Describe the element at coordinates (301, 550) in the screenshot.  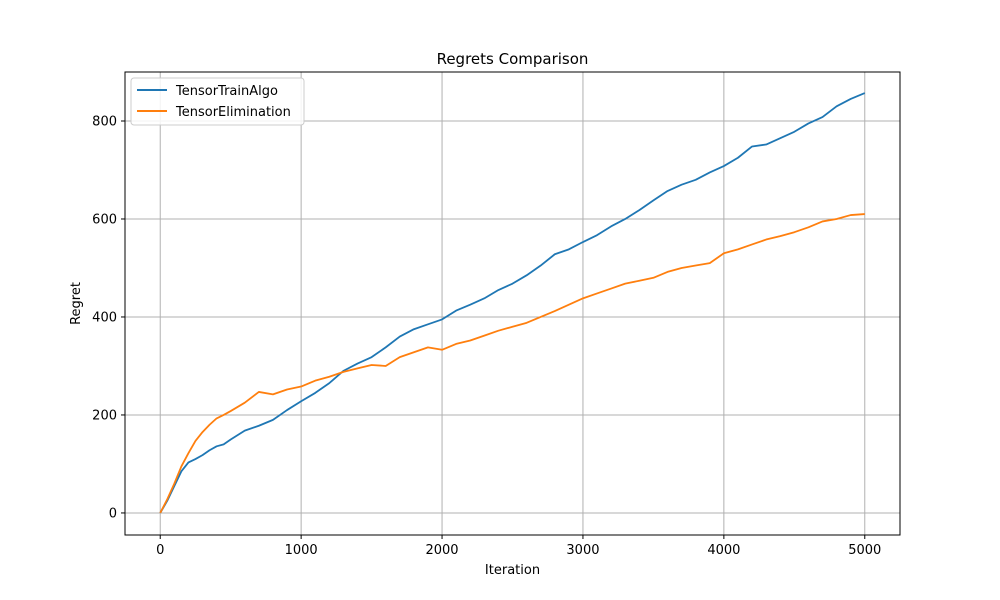
I see `x-tick-label: 1000` at that location.